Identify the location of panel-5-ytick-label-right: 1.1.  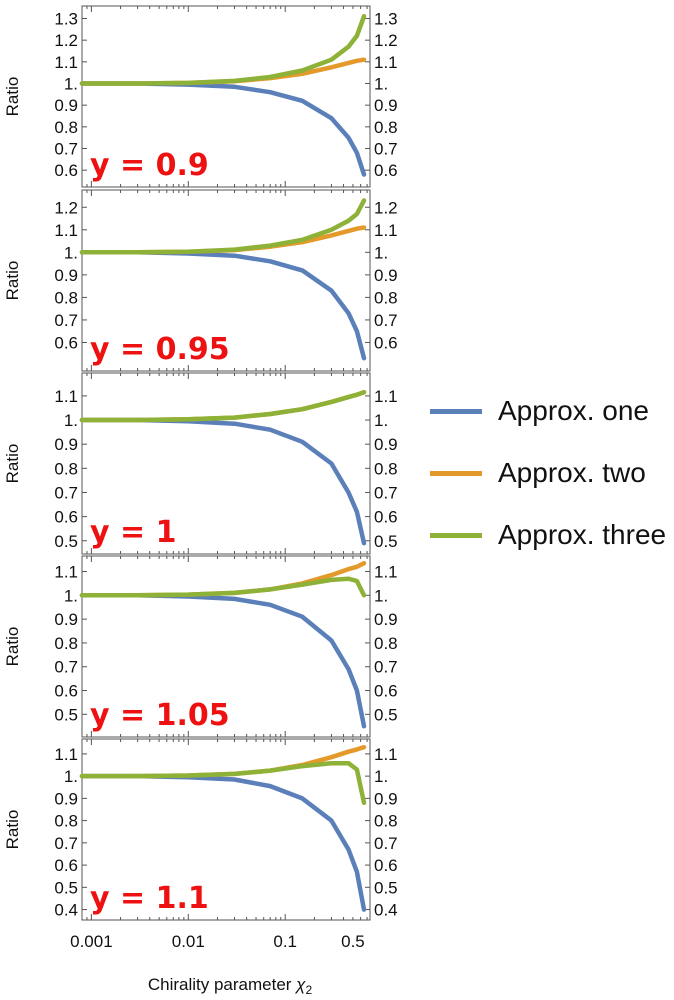
(386, 754).